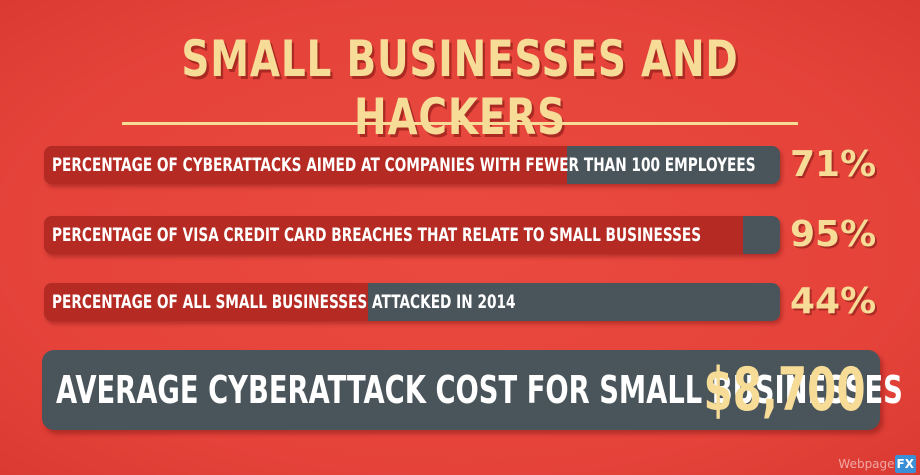 Image resolution: width=920 pixels, height=475 pixels. Describe the element at coordinates (784, 390) in the screenshot. I see `average-cost-value: $8,700` at that location.